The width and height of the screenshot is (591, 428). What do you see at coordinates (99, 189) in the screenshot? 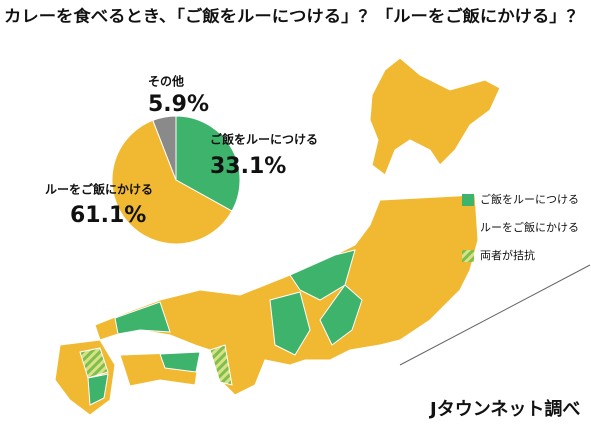
I see `slice-label: ルーをご飯にかける` at bounding box center [99, 189].